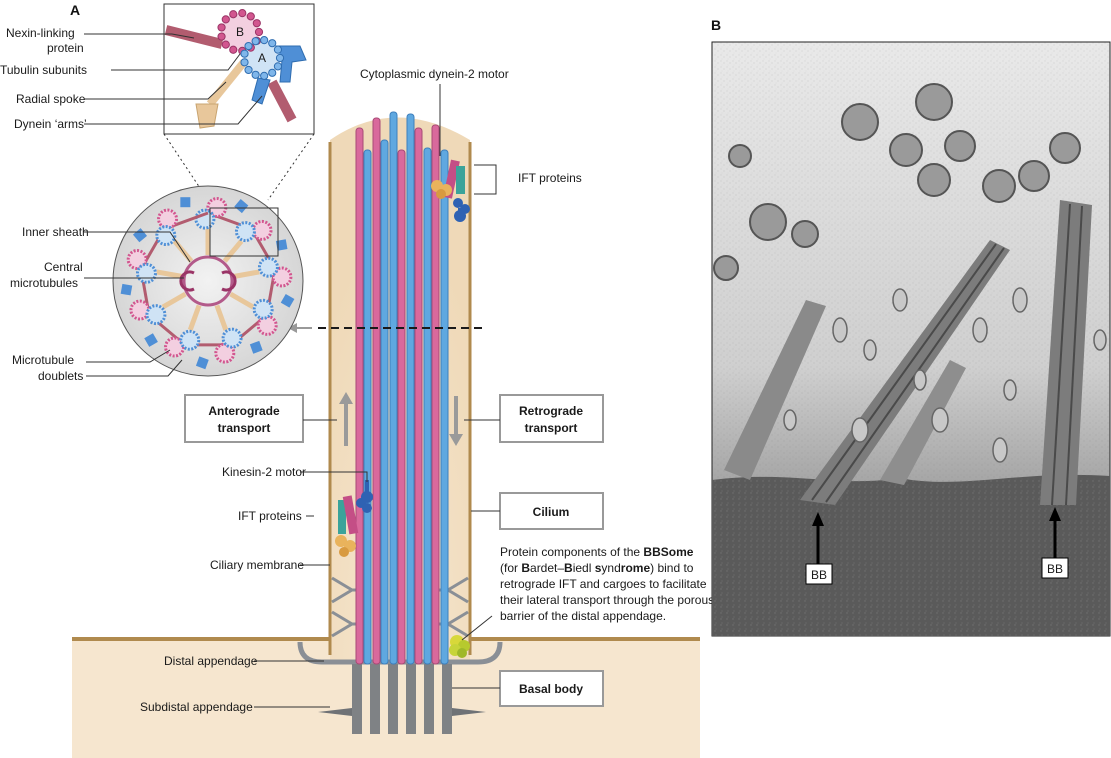  What do you see at coordinates (55, 232) in the screenshot?
I see `inner-sheath-label: Inner sheath` at bounding box center [55, 232].